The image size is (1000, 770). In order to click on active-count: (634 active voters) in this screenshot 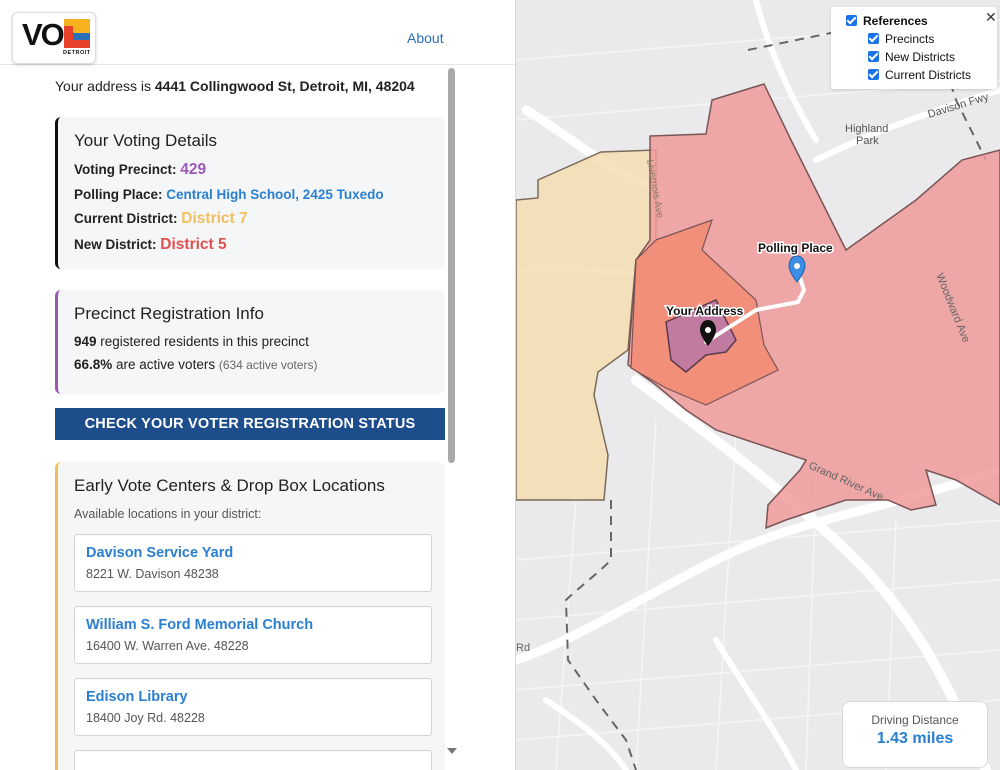, I will do `click(268, 365)`.